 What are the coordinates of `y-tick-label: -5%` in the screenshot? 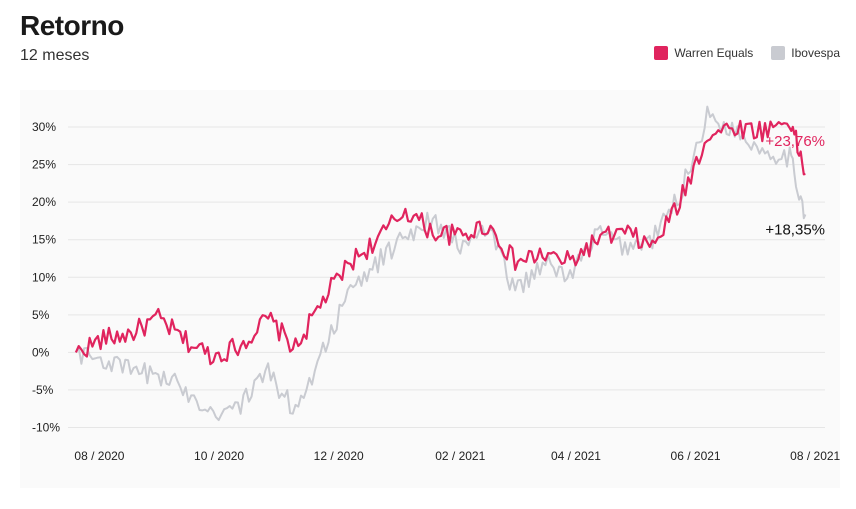 It's located at (43, 390).